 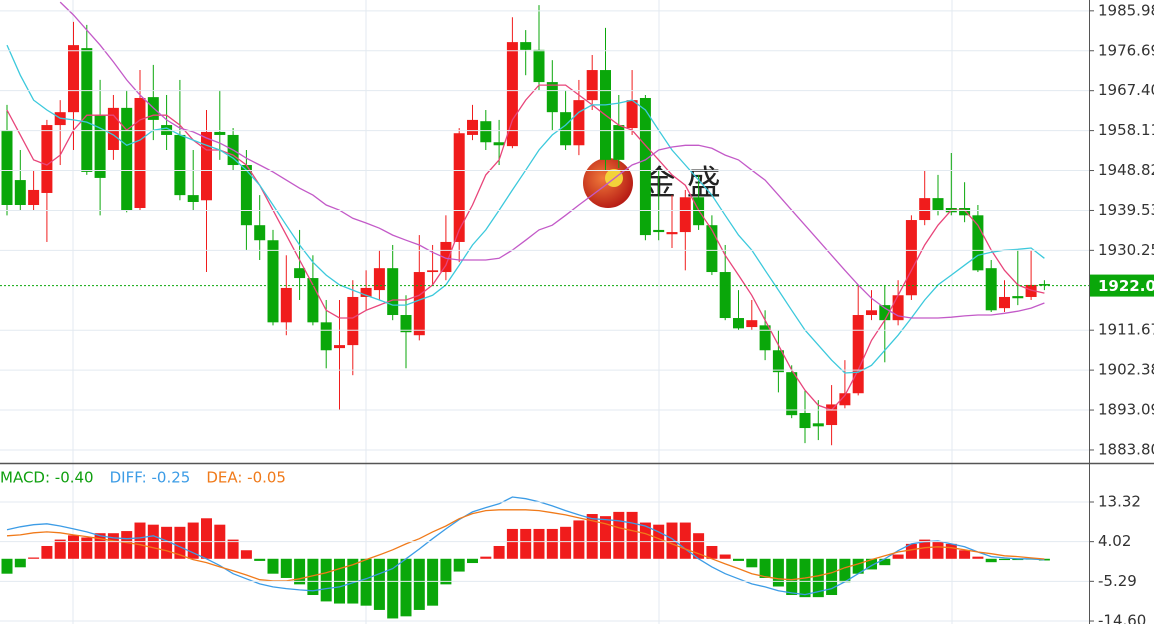 What do you see at coordinates (1126, 330) in the screenshot?
I see `y-tick-label: 1911.67` at bounding box center [1126, 330].